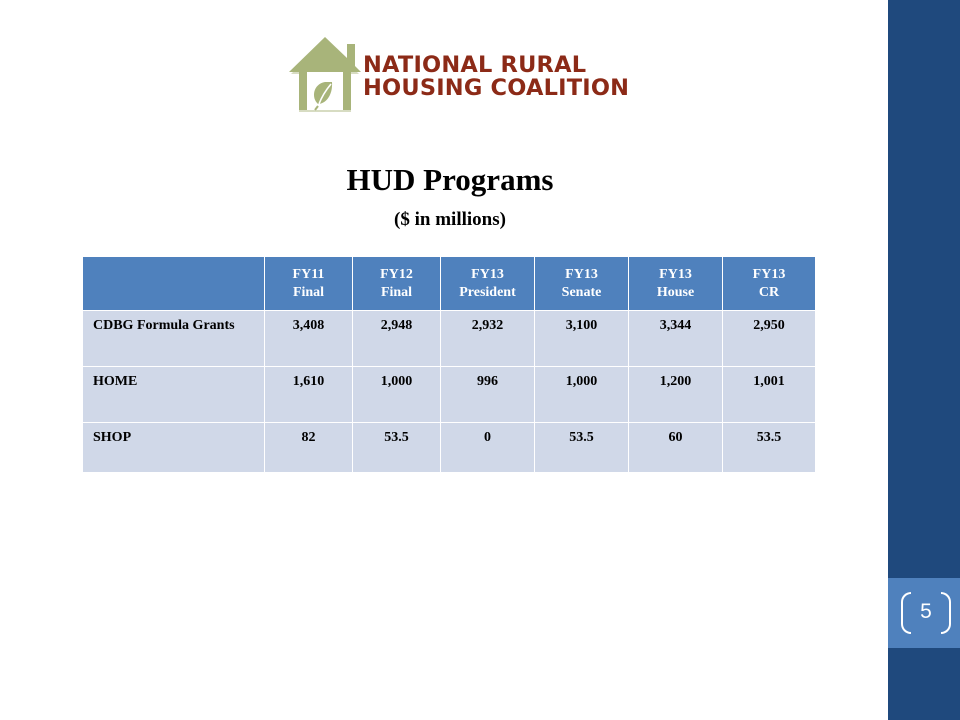 This screenshot has width=960, height=720. I want to click on table-row: HOME 1,610 1,000 996 1,000 1,200 1,001, so click(449, 394).